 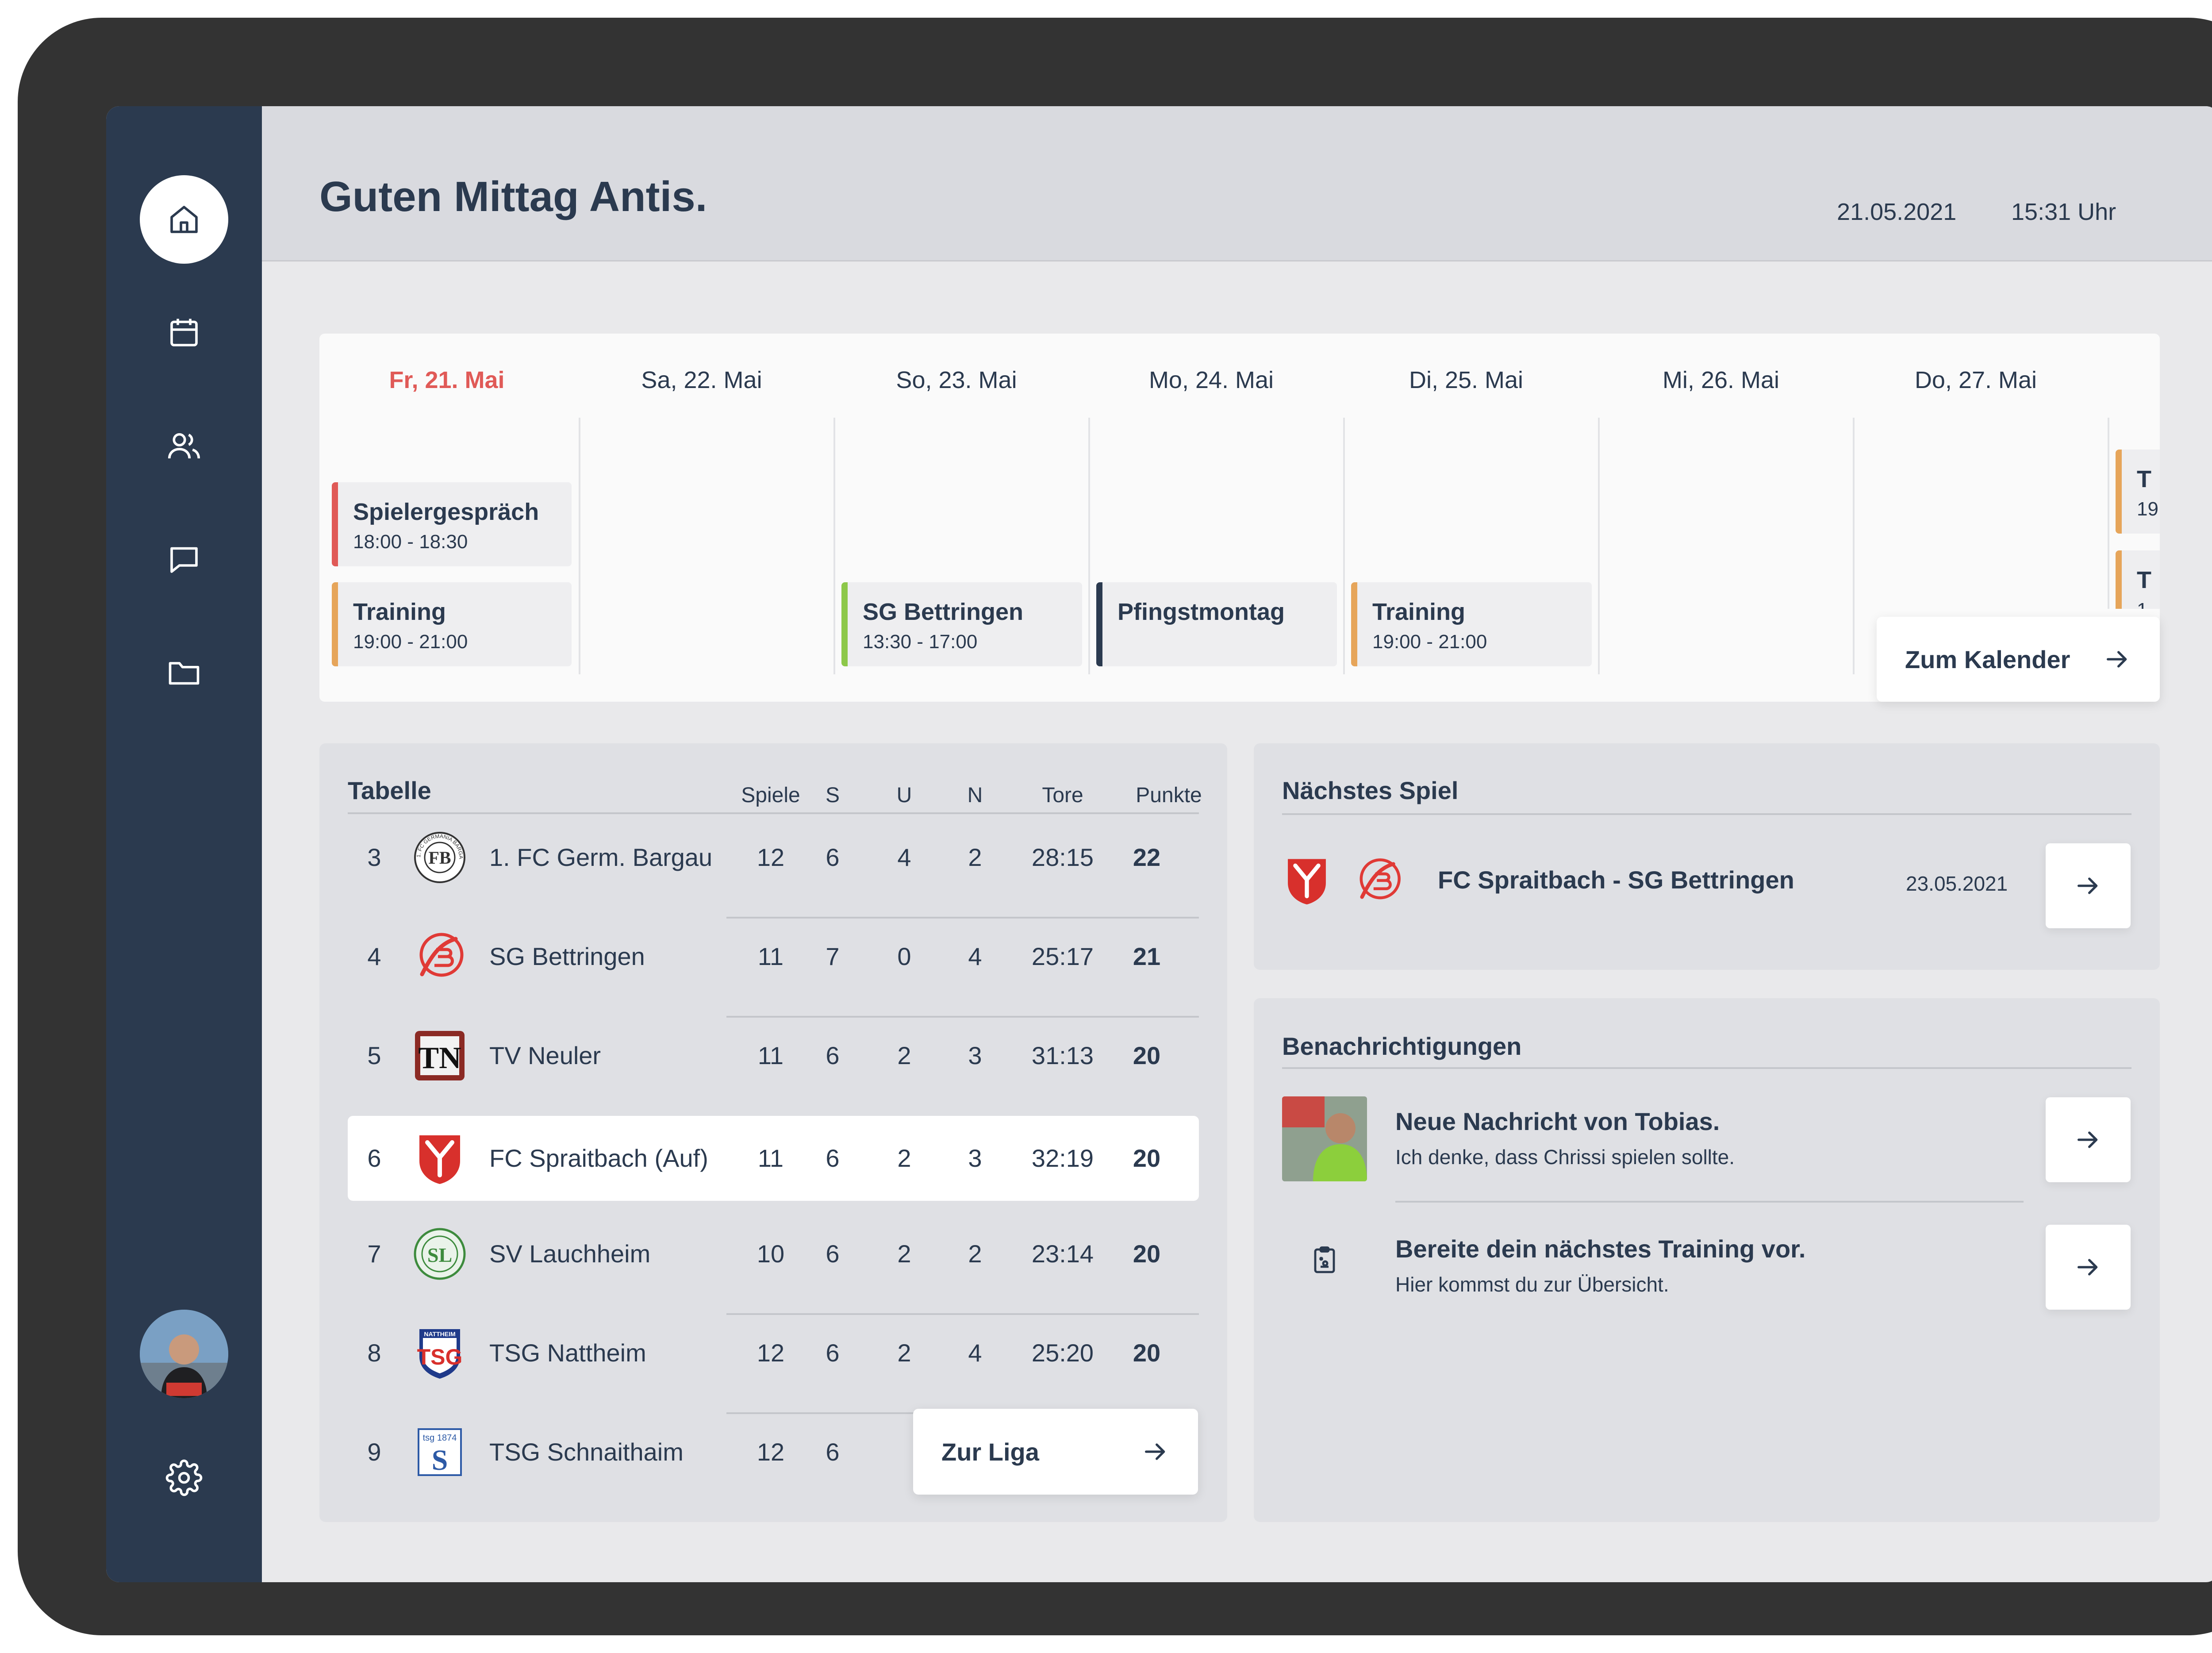 What do you see at coordinates (771, 956) in the screenshot?
I see `games: 11` at bounding box center [771, 956].